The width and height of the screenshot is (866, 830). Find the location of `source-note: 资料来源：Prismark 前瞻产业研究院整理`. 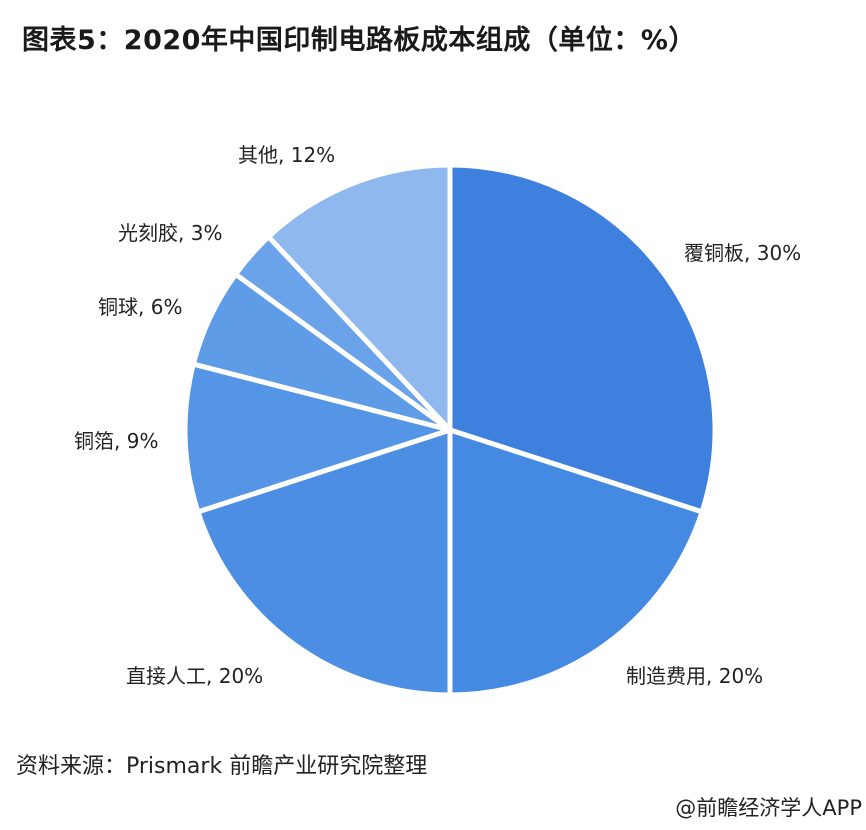

source-note: 资料来源：Prismark 前瞻产业研究院整理 is located at coordinates (222, 766).